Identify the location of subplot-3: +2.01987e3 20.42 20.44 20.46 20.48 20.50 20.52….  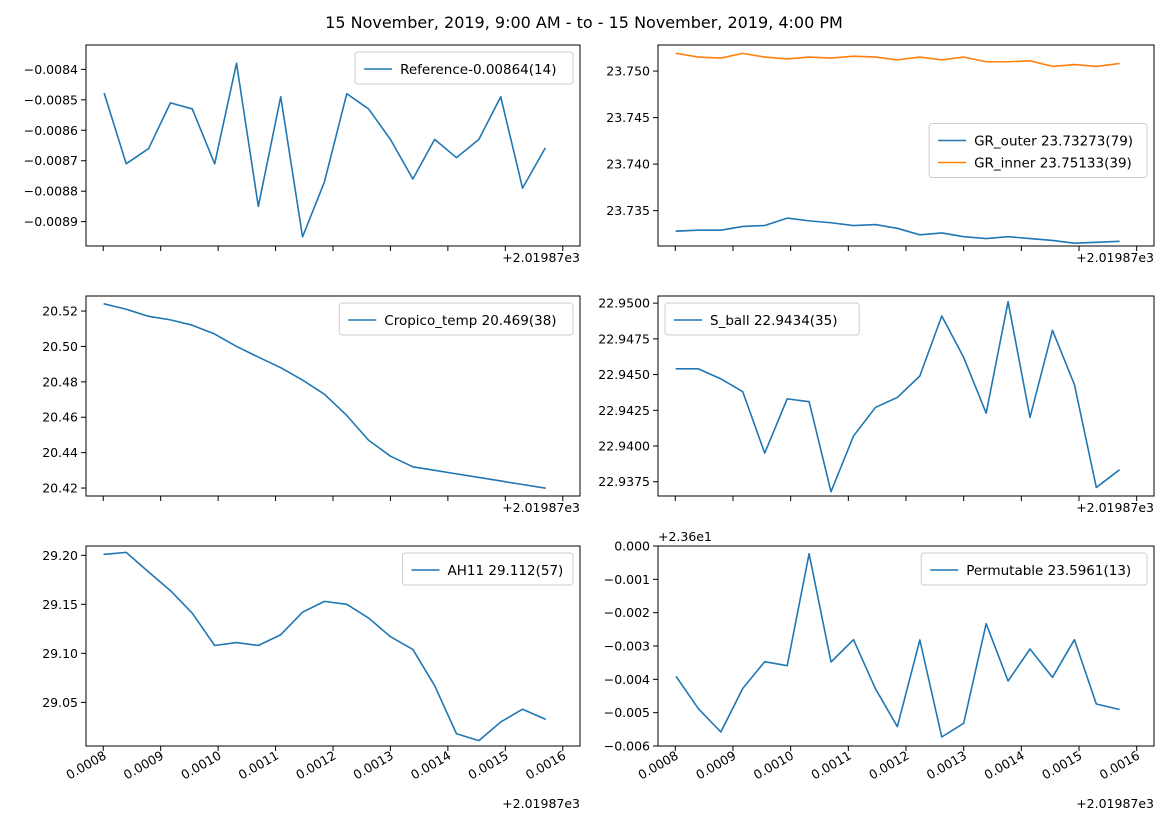
(311, 405).